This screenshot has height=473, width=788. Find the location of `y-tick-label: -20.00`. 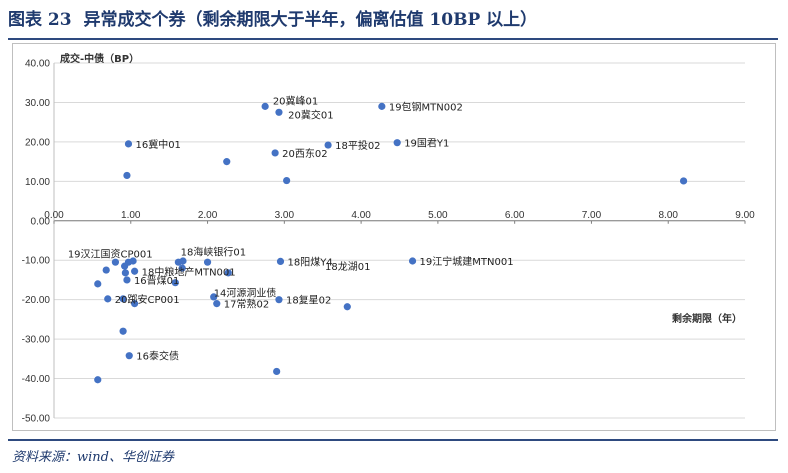

y-tick-label: -20.00 is located at coordinates (36, 300).